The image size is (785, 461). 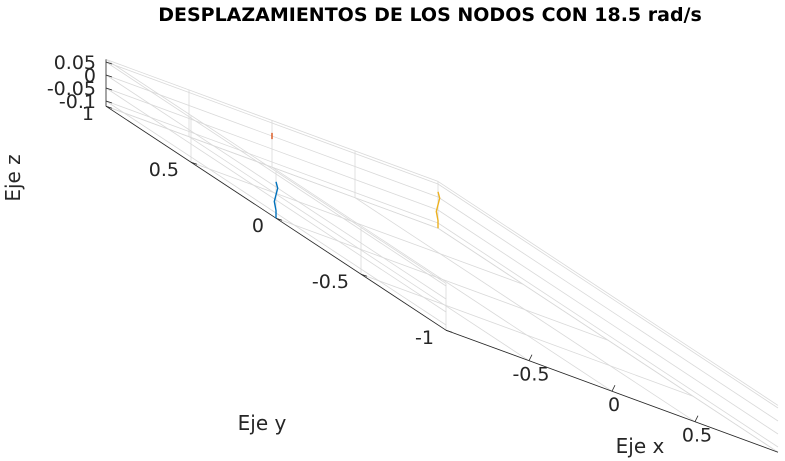 I want to click on x-axis-label: Eje x, so click(x=640, y=446).